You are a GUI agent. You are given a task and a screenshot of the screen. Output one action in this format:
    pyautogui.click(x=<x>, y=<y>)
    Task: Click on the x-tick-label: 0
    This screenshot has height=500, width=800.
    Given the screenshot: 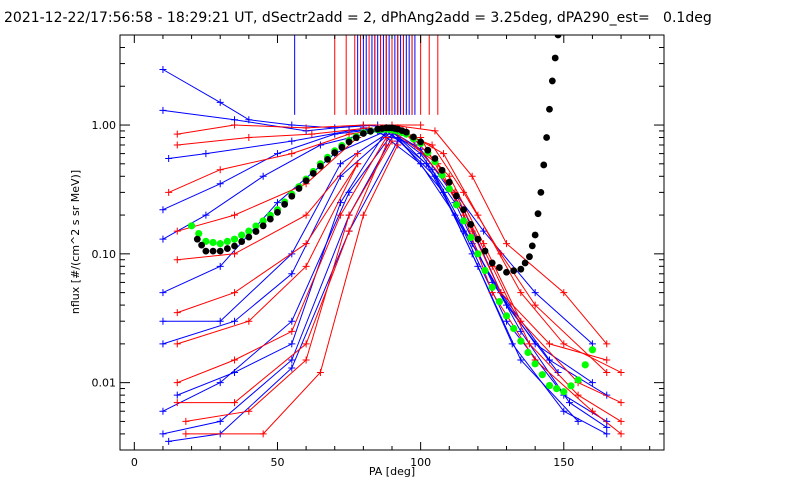 What is the action you would take?
    pyautogui.click(x=134, y=462)
    